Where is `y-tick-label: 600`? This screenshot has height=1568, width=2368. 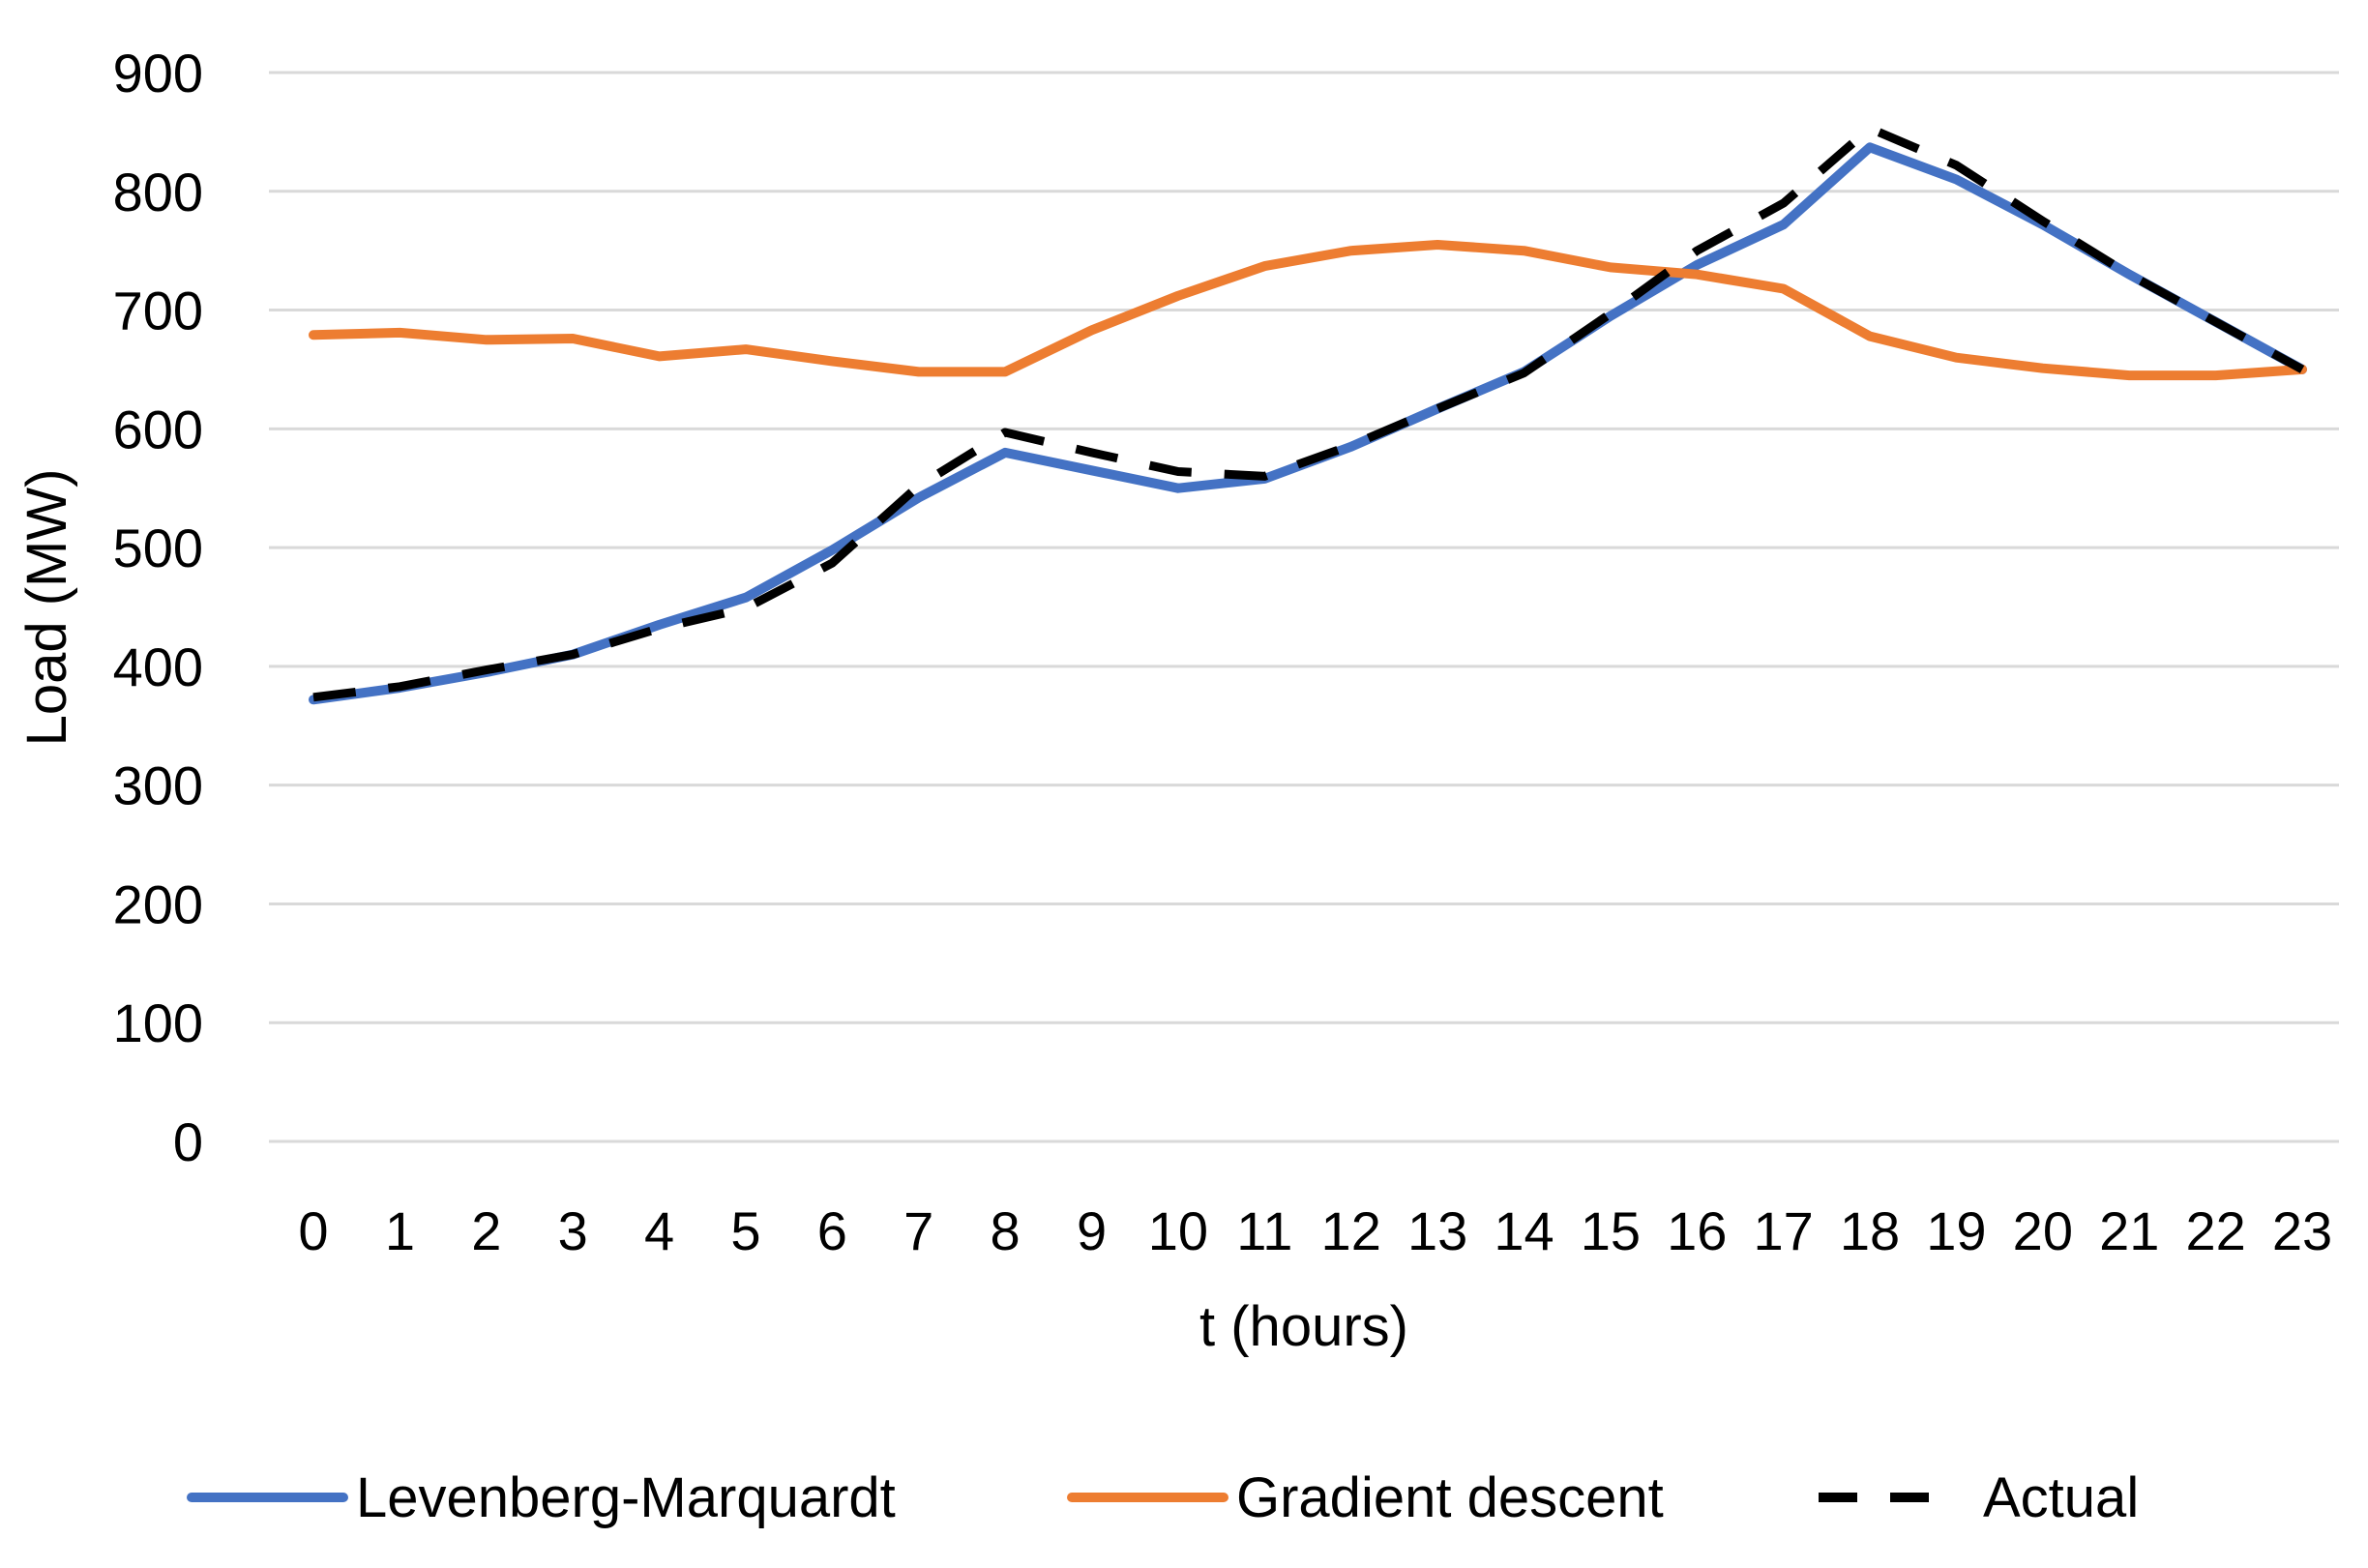 y-tick-label: 600 is located at coordinates (158, 429).